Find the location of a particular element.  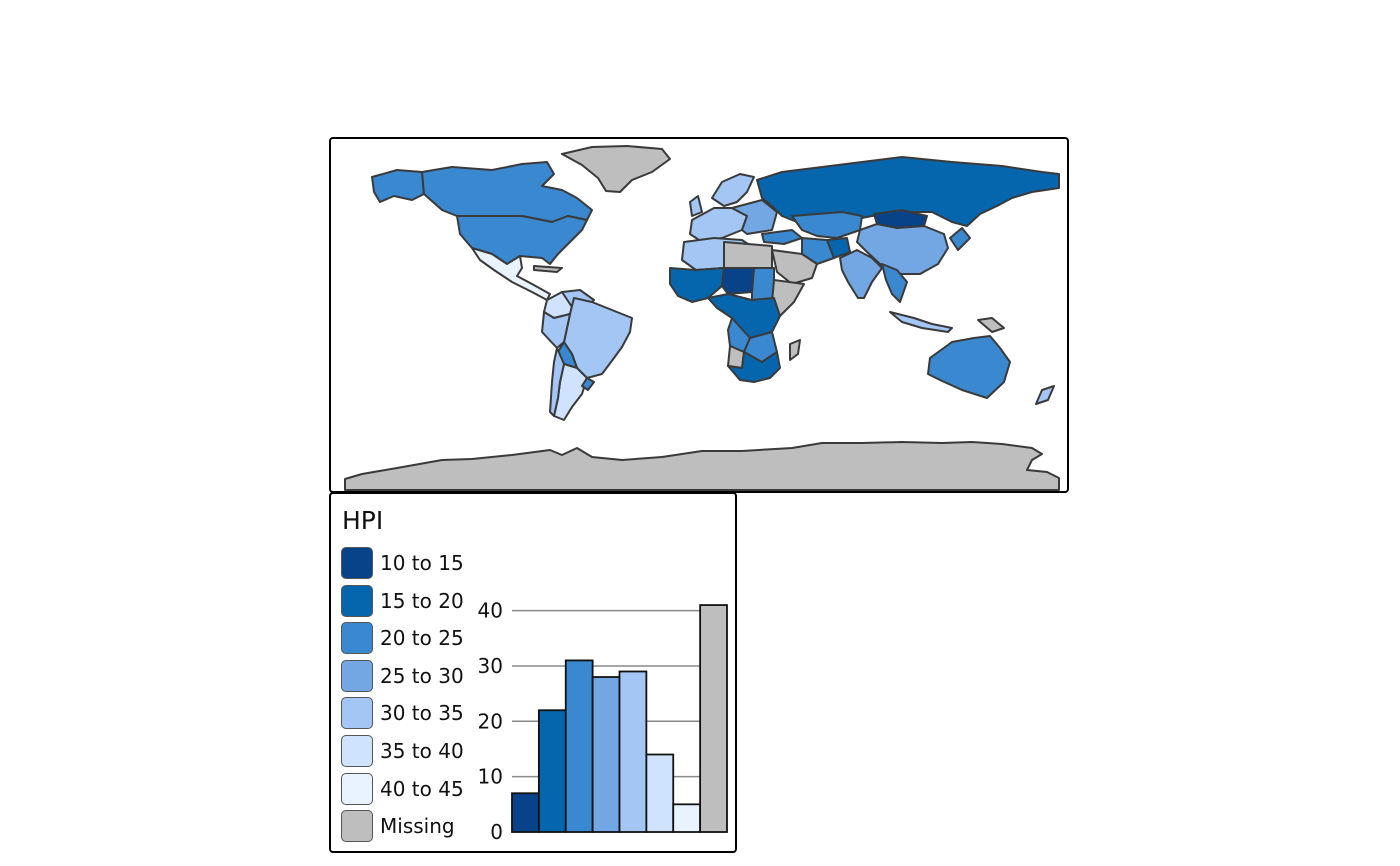

legend-item-40-to-45: 40 to 45 is located at coordinates (402, 789).